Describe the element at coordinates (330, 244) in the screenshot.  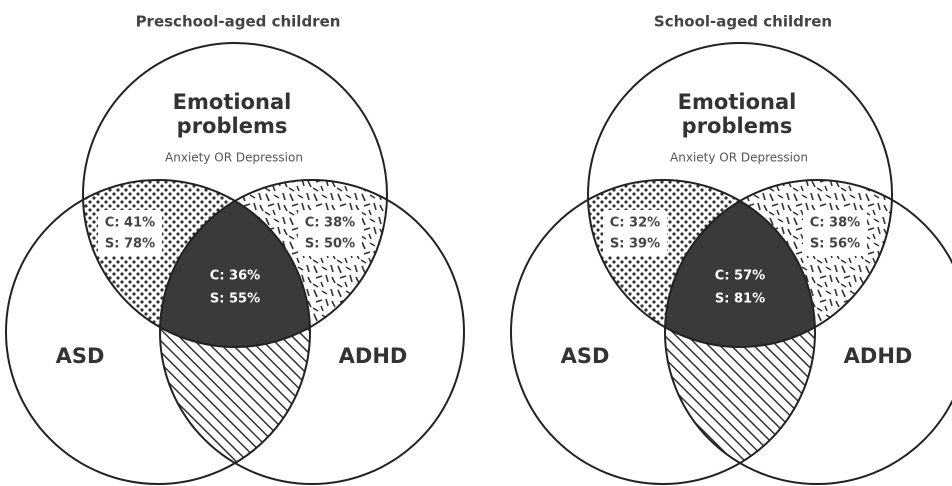
I see `region-label: S: 50%` at that location.